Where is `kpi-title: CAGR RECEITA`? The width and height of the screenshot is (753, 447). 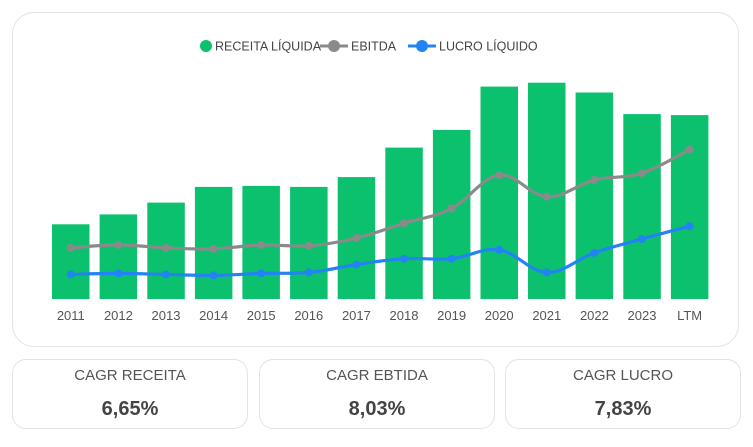
kpi-title: CAGR RECEITA is located at coordinates (130, 375).